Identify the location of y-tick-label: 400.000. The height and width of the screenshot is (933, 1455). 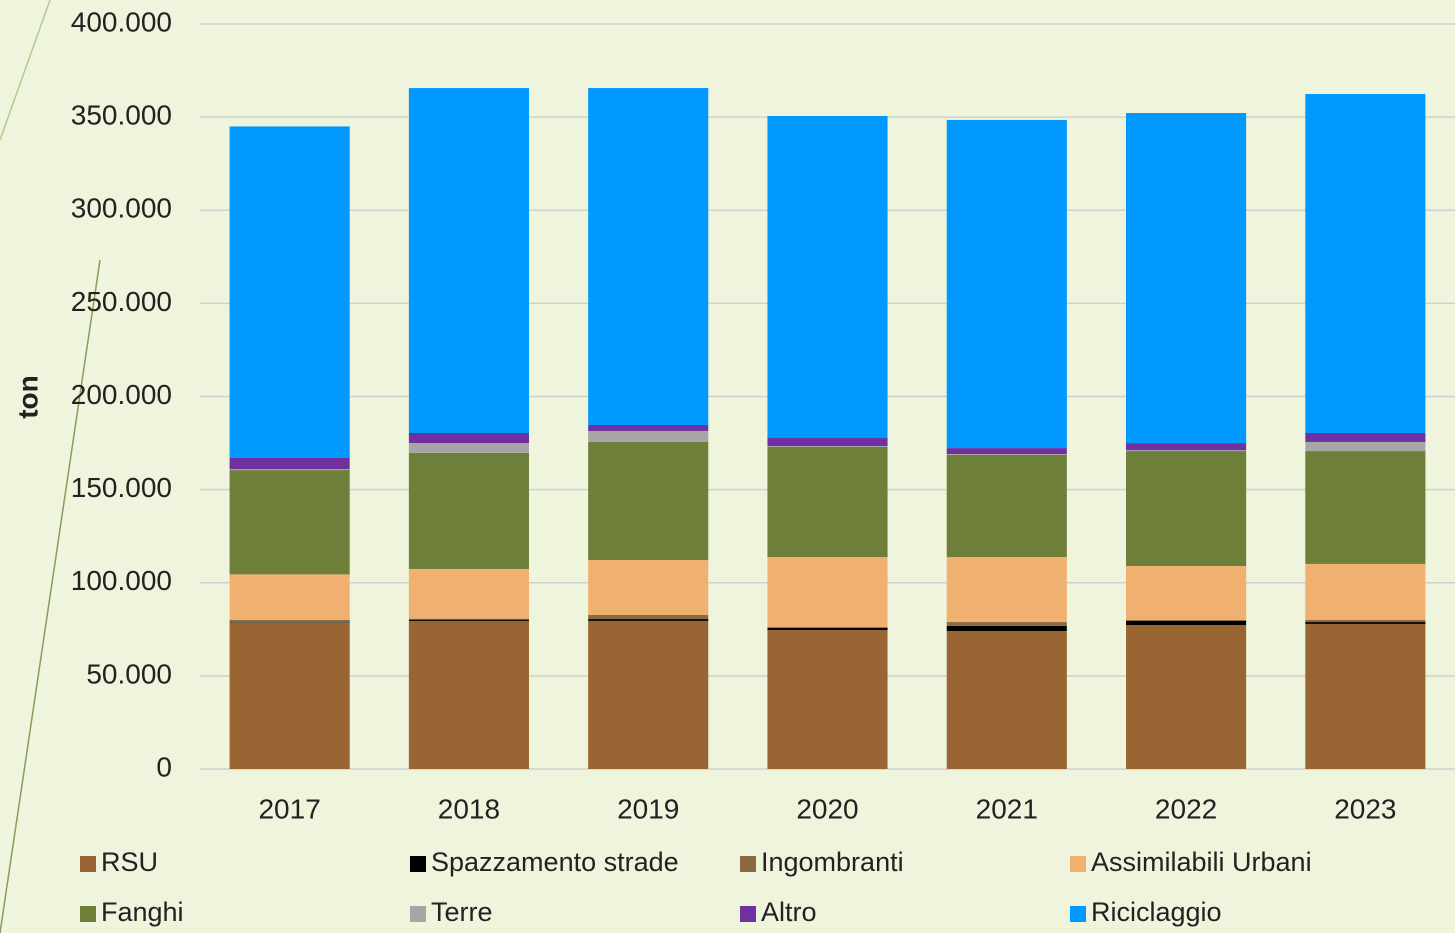
(121, 21).